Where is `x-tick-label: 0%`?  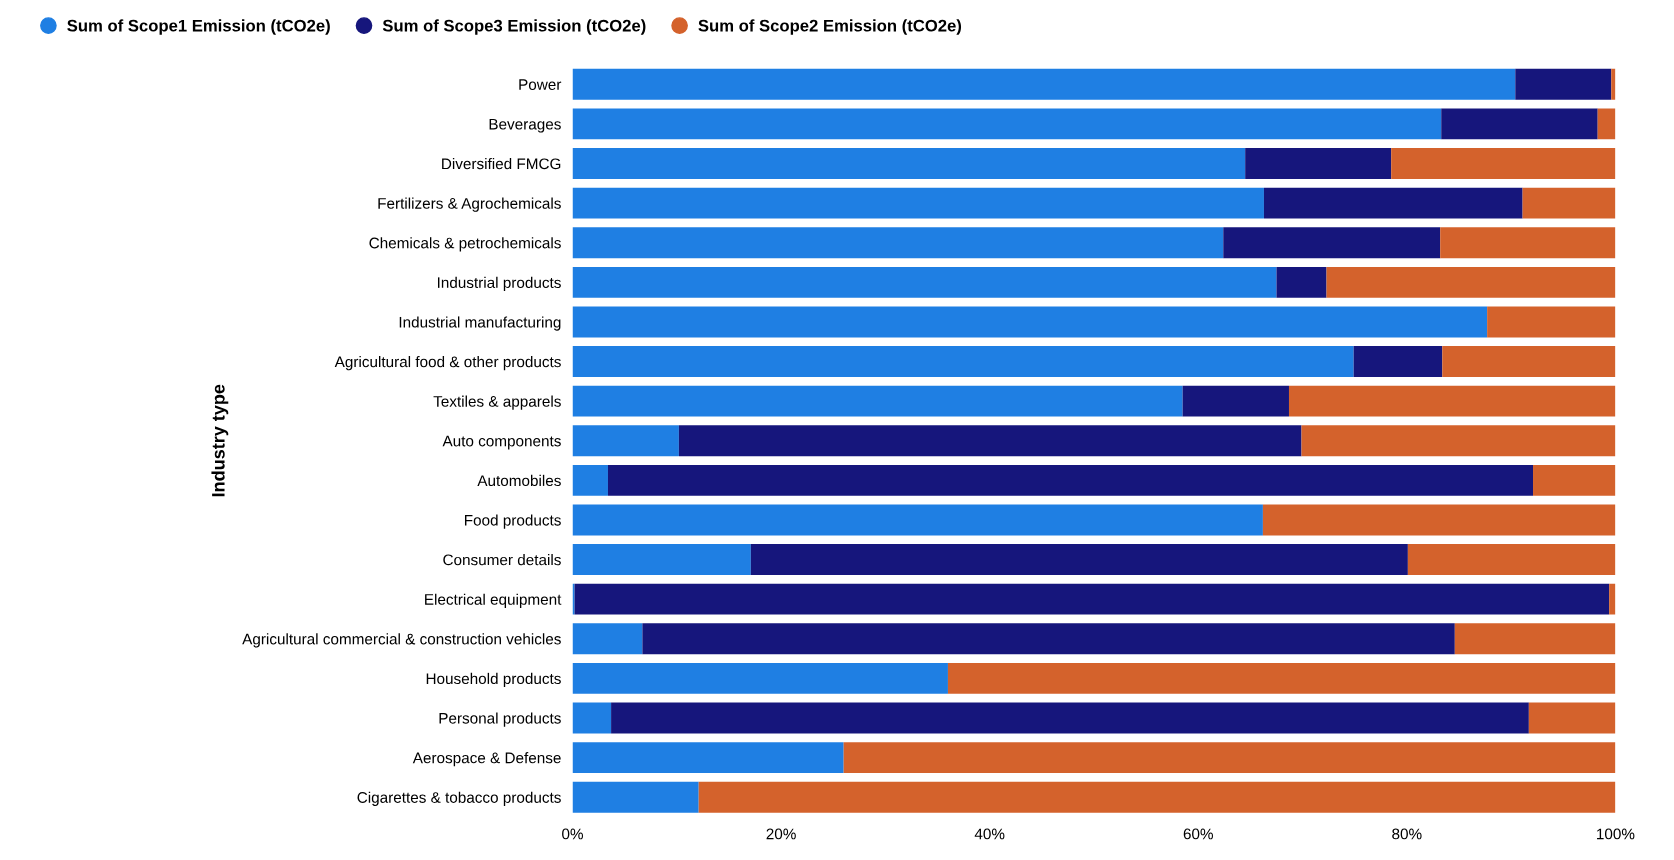 x-tick-label: 0% is located at coordinates (573, 834).